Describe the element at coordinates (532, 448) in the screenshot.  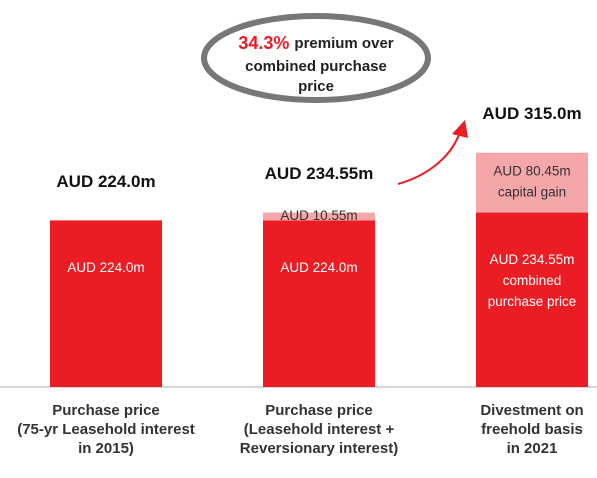
I see `x-tick-label: in 2021` at that location.